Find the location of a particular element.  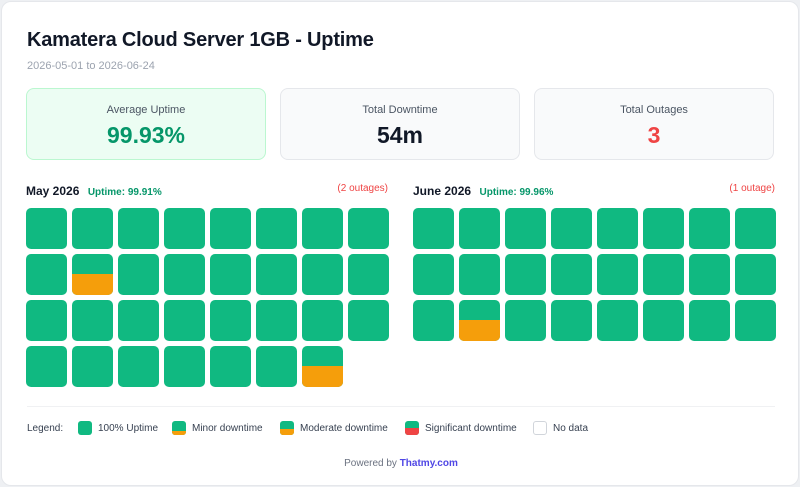

month-uptime: Uptime: 99.91% is located at coordinates (124, 192).